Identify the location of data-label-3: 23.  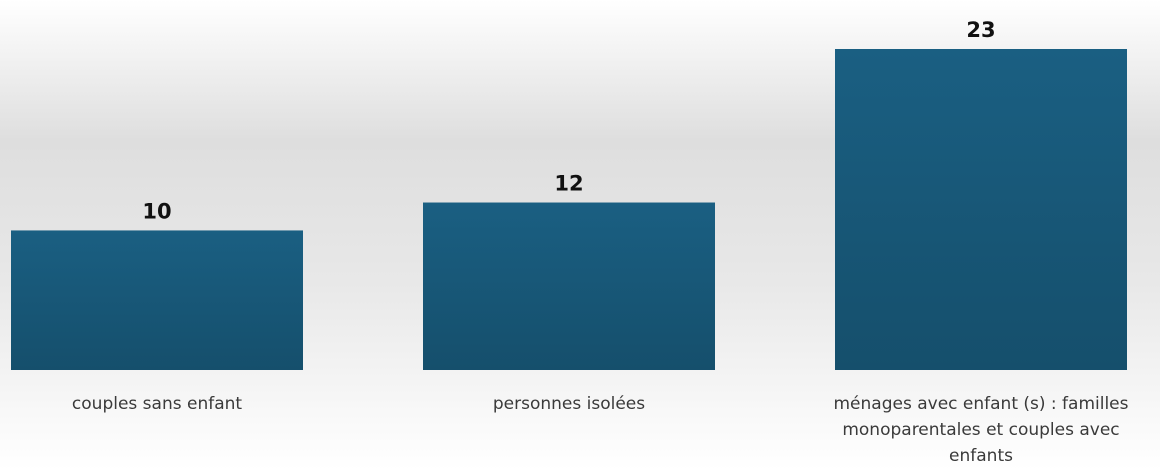
(980, 30).